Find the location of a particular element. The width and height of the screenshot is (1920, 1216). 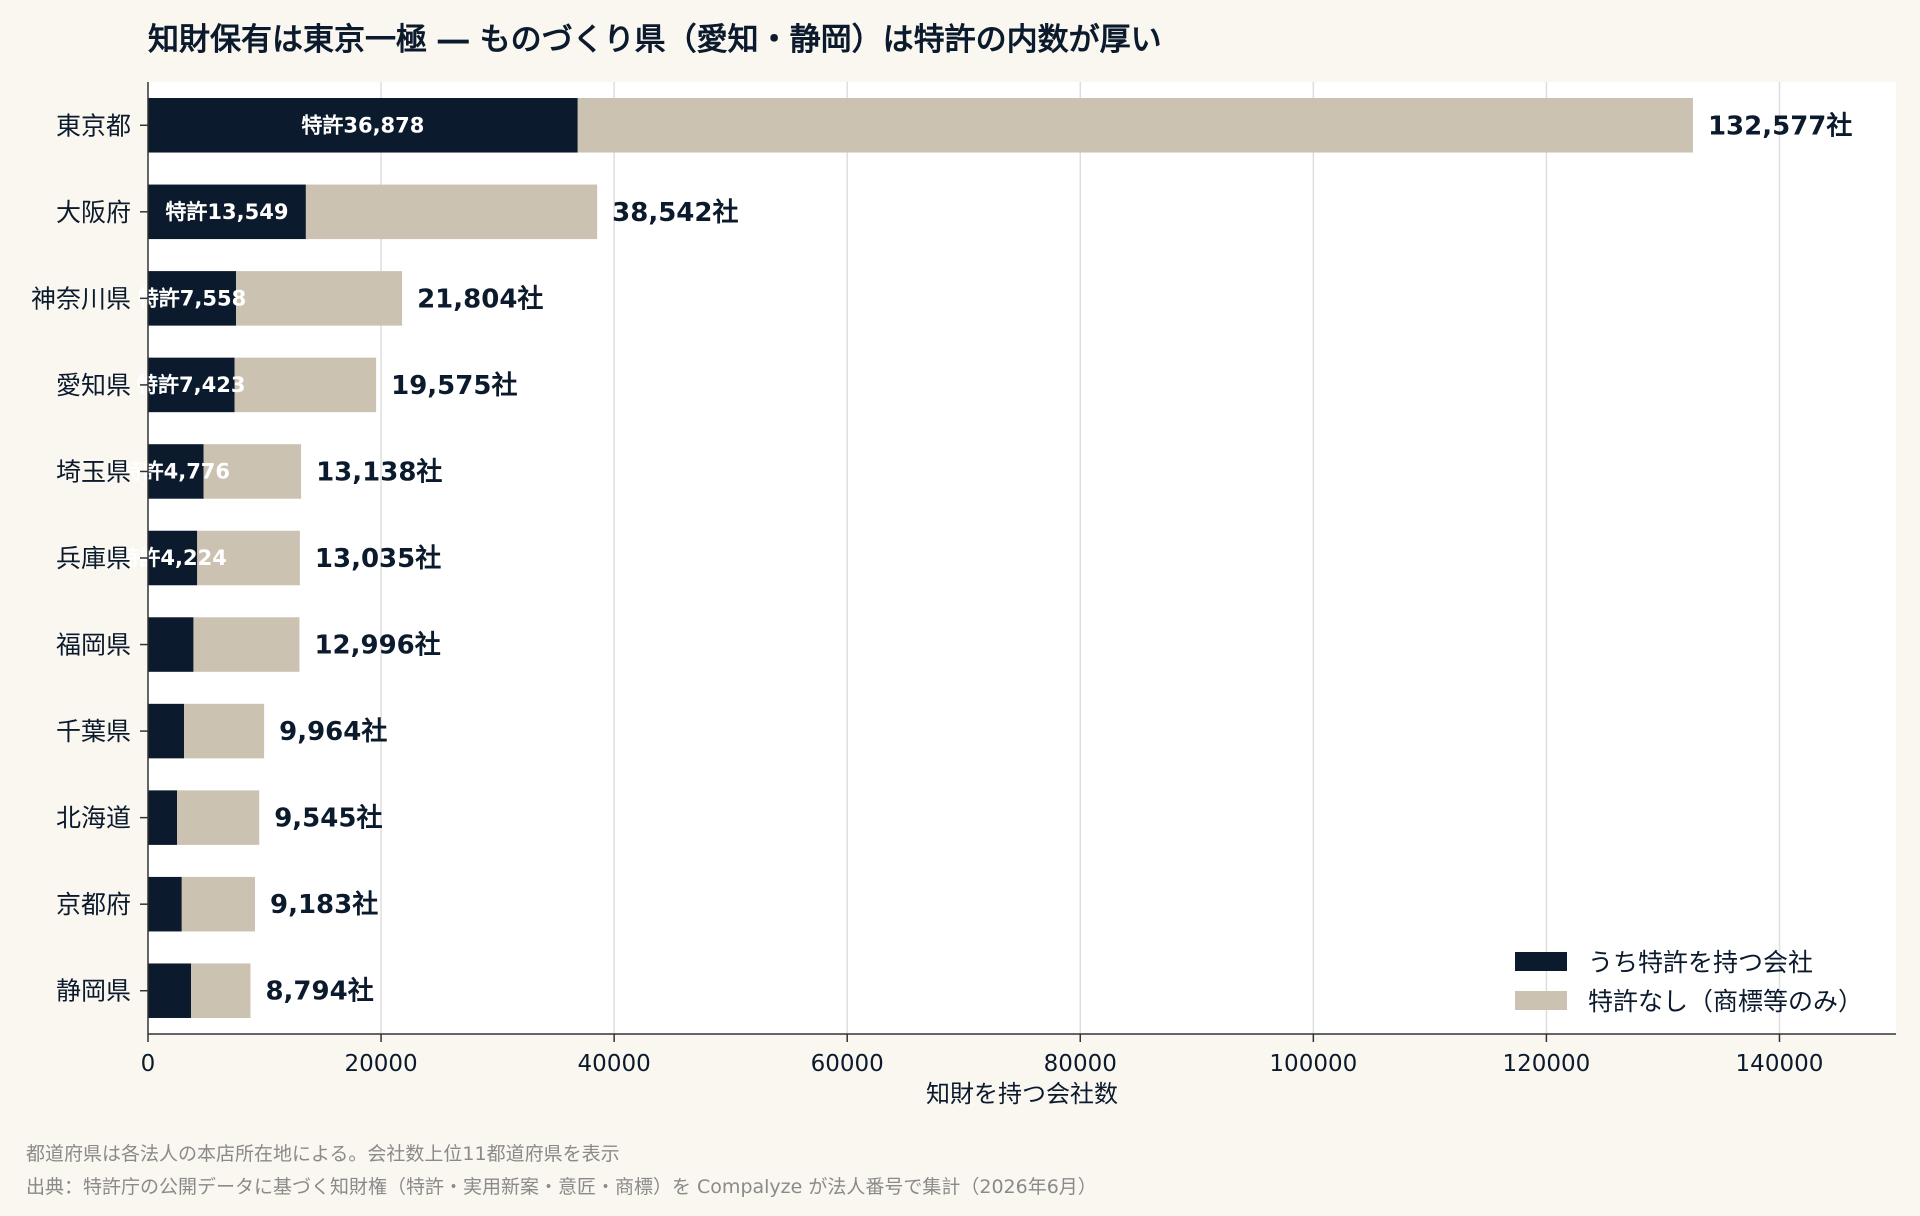

bar-inner-label: 特許13,549 is located at coordinates (226, 212).